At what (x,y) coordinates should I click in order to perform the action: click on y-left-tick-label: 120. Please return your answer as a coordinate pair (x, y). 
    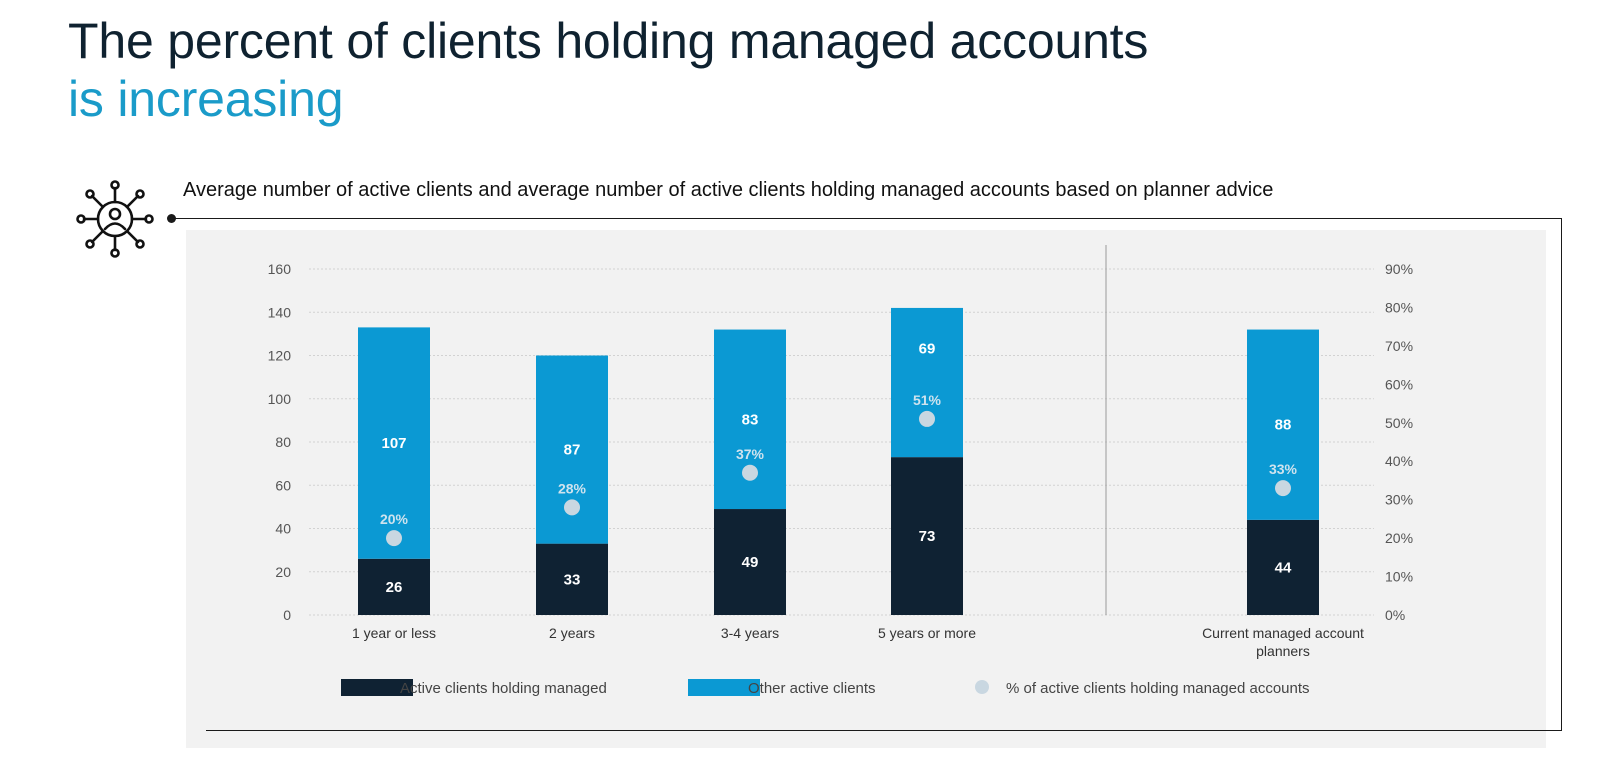
    Looking at the image, I should click on (280, 356).